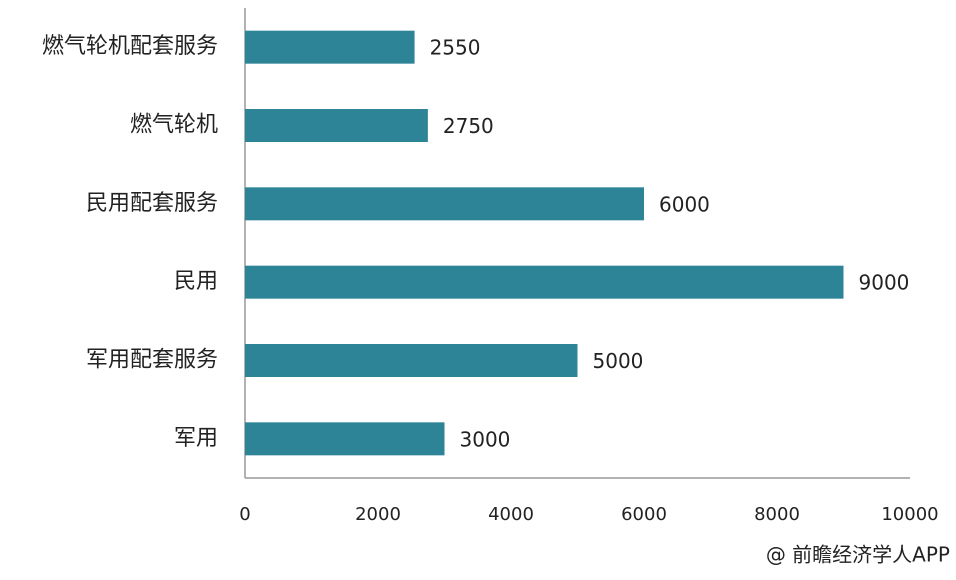 The height and width of the screenshot is (580, 956). I want to click on source-note: @ 前瞻经济学人APP, so click(858, 555).